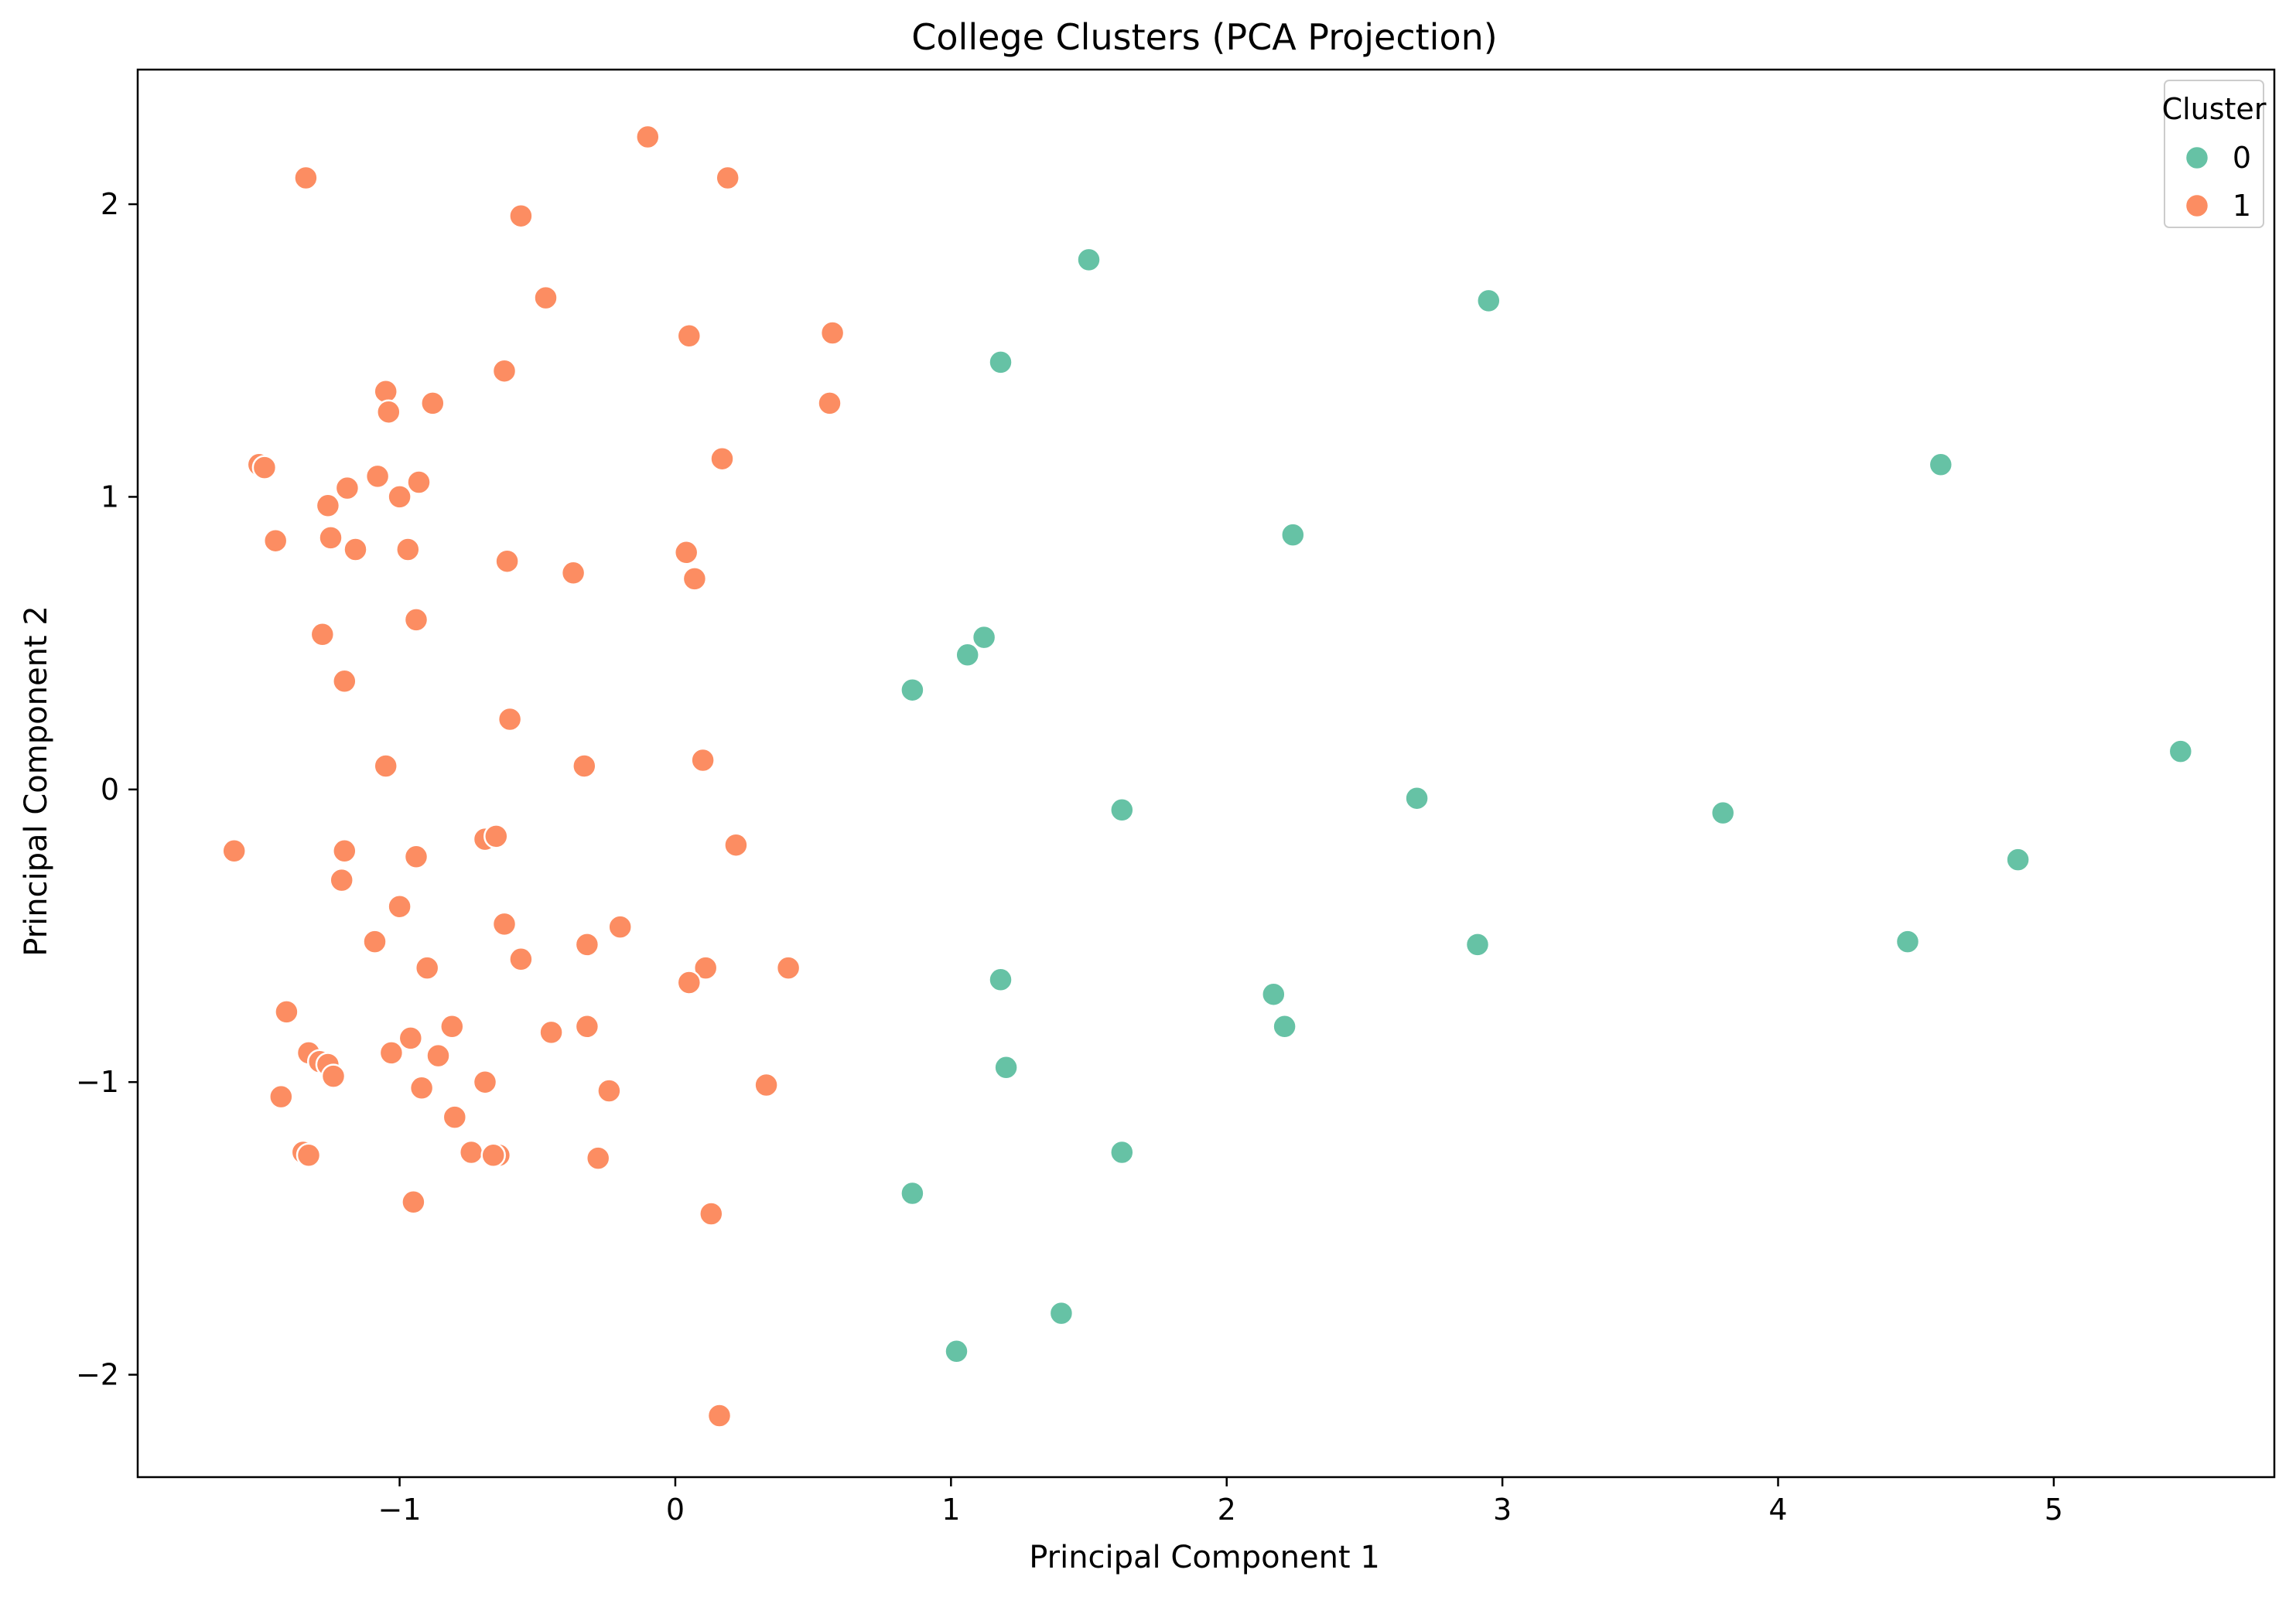  Describe the element at coordinates (110, 204) in the screenshot. I see `y-tick-label: 2` at that location.